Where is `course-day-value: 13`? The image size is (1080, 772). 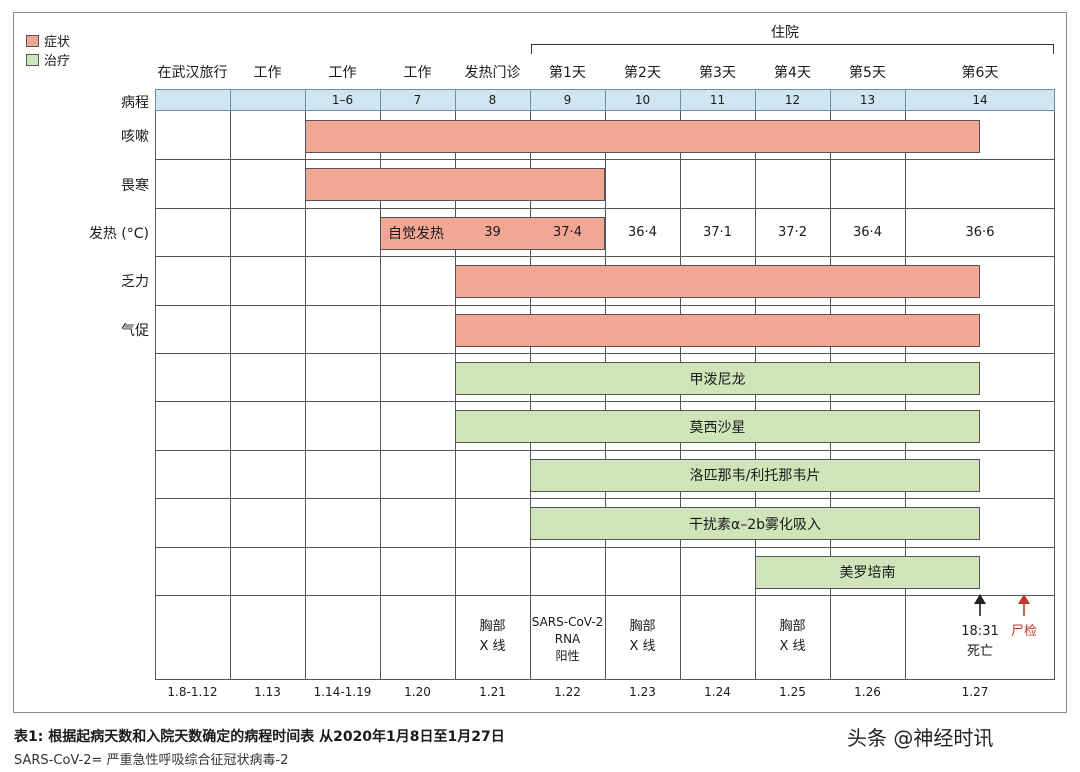
course-day-value: 13 is located at coordinates (867, 100).